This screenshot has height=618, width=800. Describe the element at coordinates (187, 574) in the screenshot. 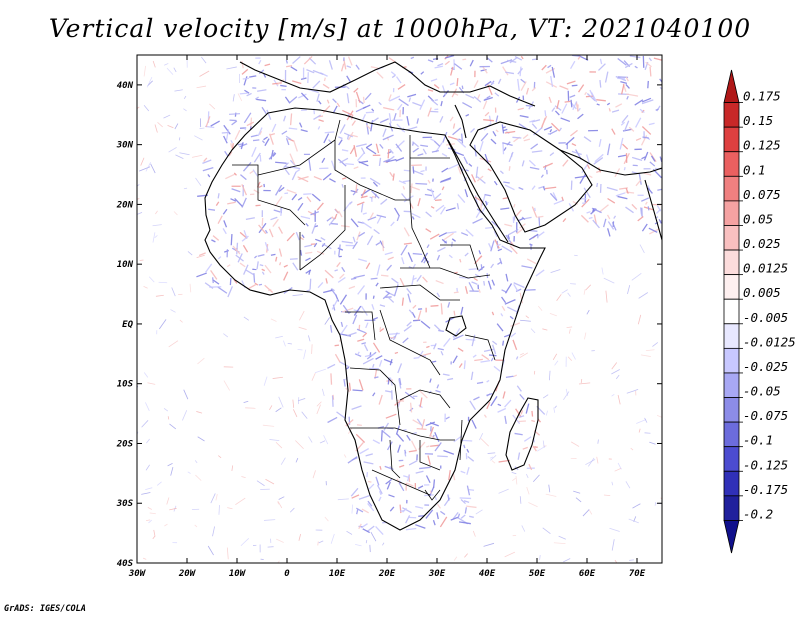

I see `x-tick-label: 20W` at that location.